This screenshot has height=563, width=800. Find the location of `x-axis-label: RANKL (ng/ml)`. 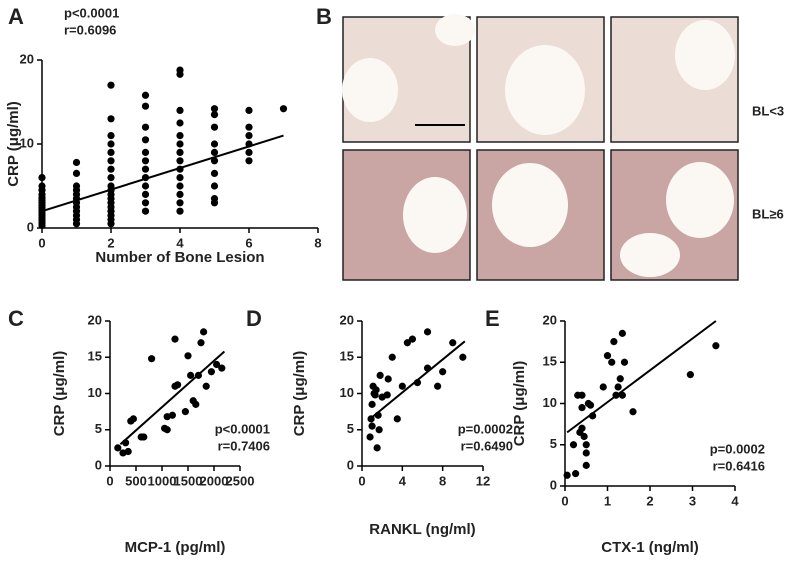

x-axis-label: RANKL (ng/ml) is located at coordinates (422, 529).